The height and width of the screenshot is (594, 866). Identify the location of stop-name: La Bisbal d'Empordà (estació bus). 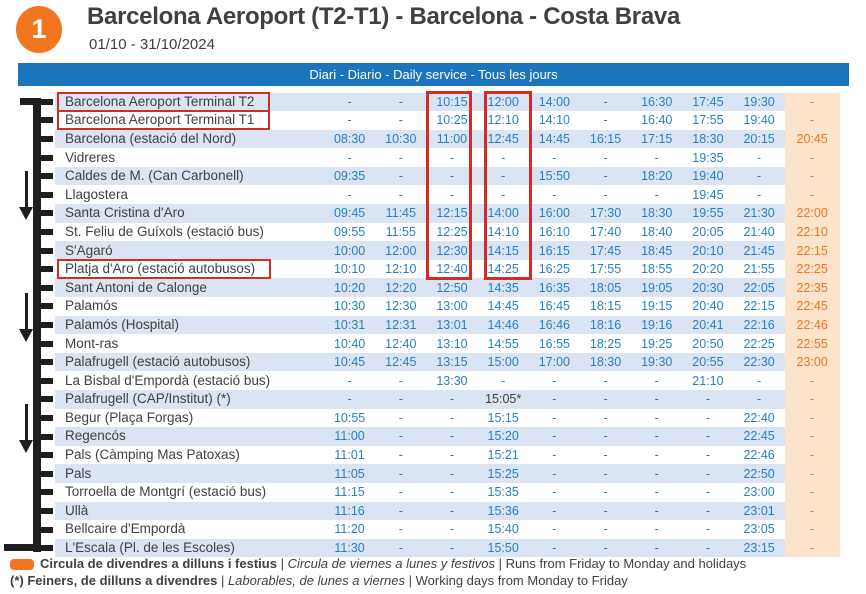
(168, 380).